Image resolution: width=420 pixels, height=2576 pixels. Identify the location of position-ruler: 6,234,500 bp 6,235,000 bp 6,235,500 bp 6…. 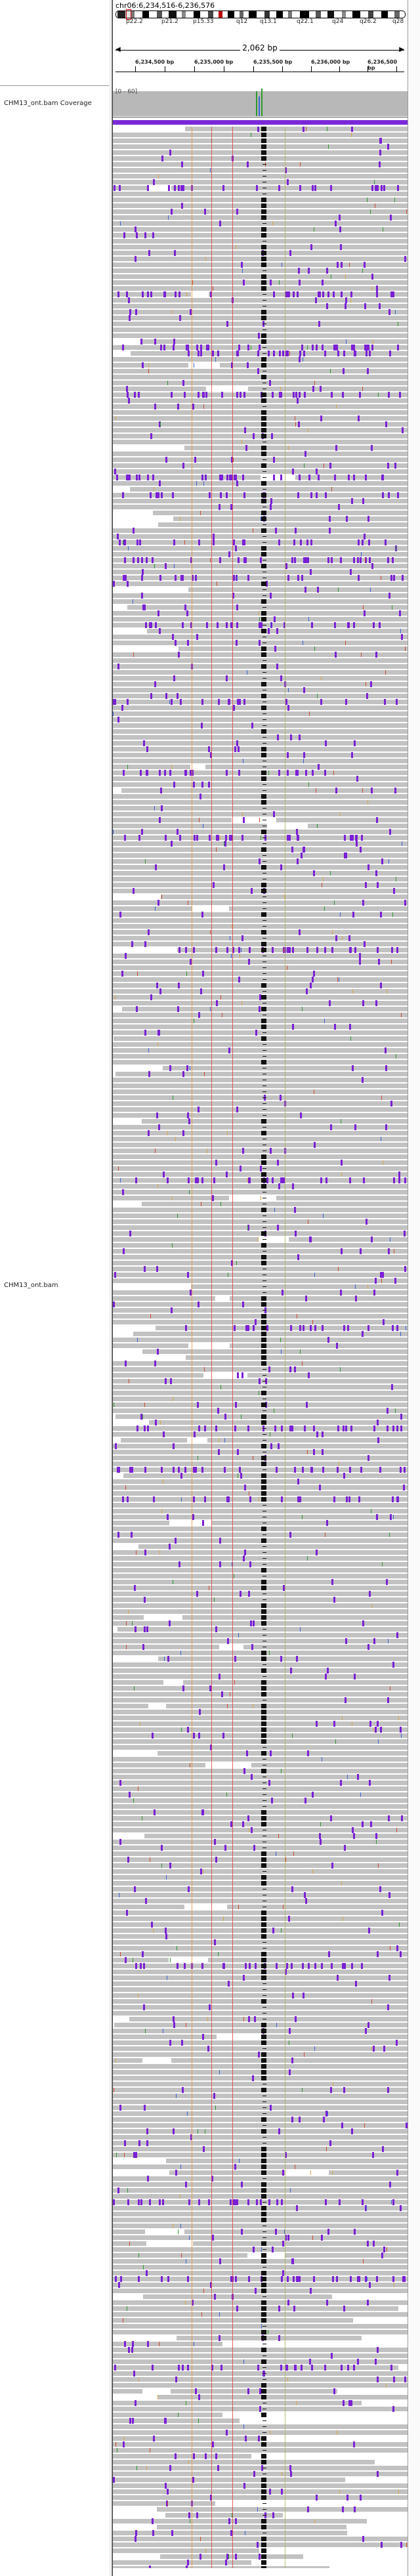
(260, 65).